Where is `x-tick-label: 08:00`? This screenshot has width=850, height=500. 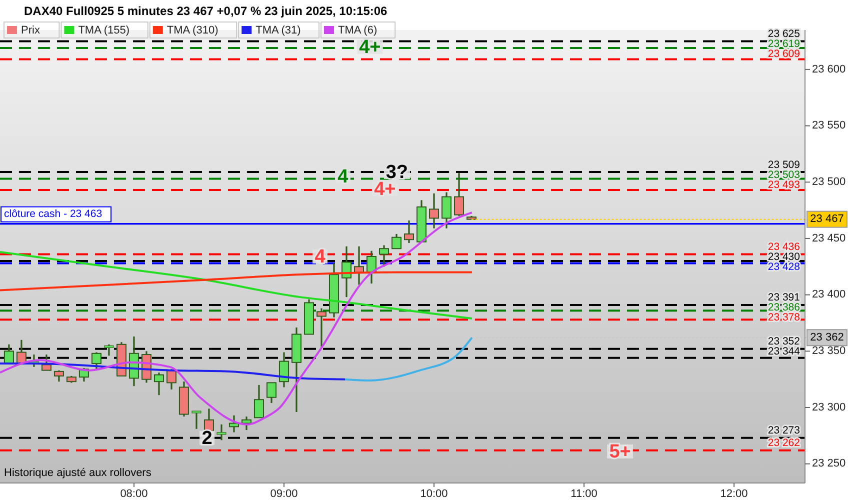 x-tick-label: 08:00 is located at coordinates (134, 494).